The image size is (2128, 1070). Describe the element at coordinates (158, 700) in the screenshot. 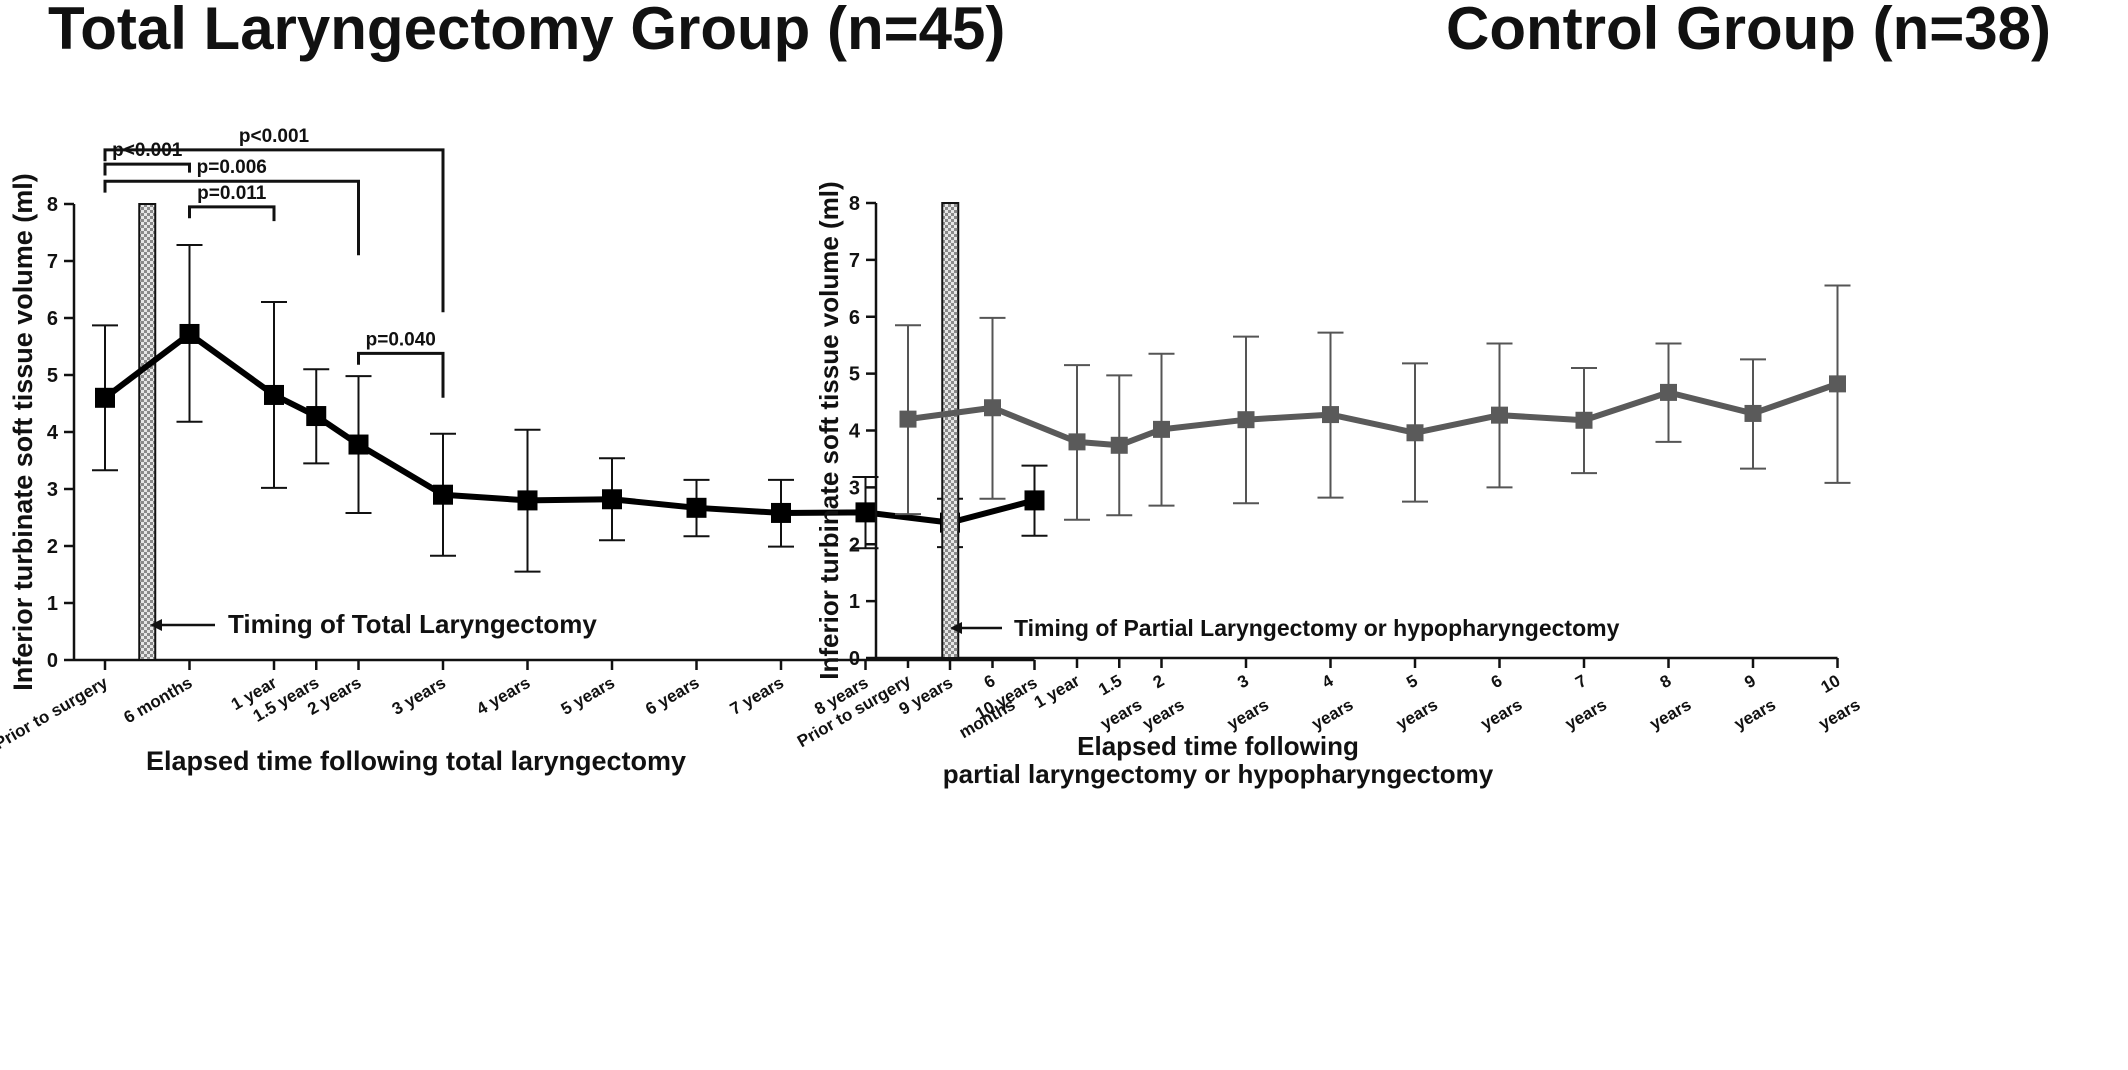

I see `x-tick-label: 6 months` at that location.